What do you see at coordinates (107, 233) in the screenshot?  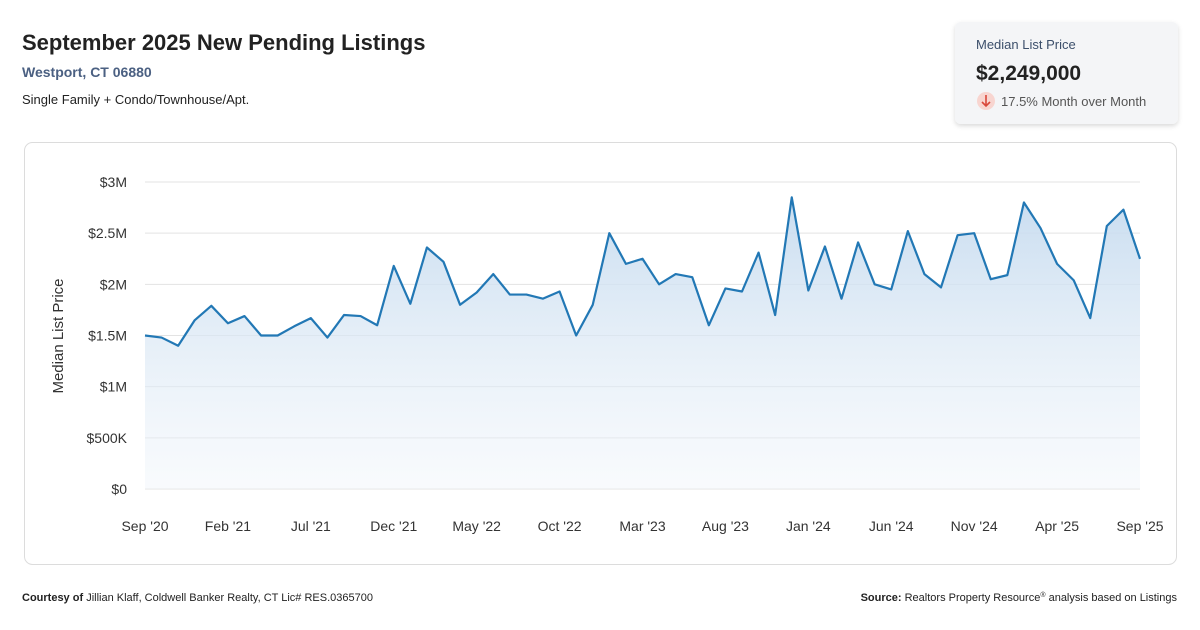 I see `y-tick-label: $2.5M` at bounding box center [107, 233].